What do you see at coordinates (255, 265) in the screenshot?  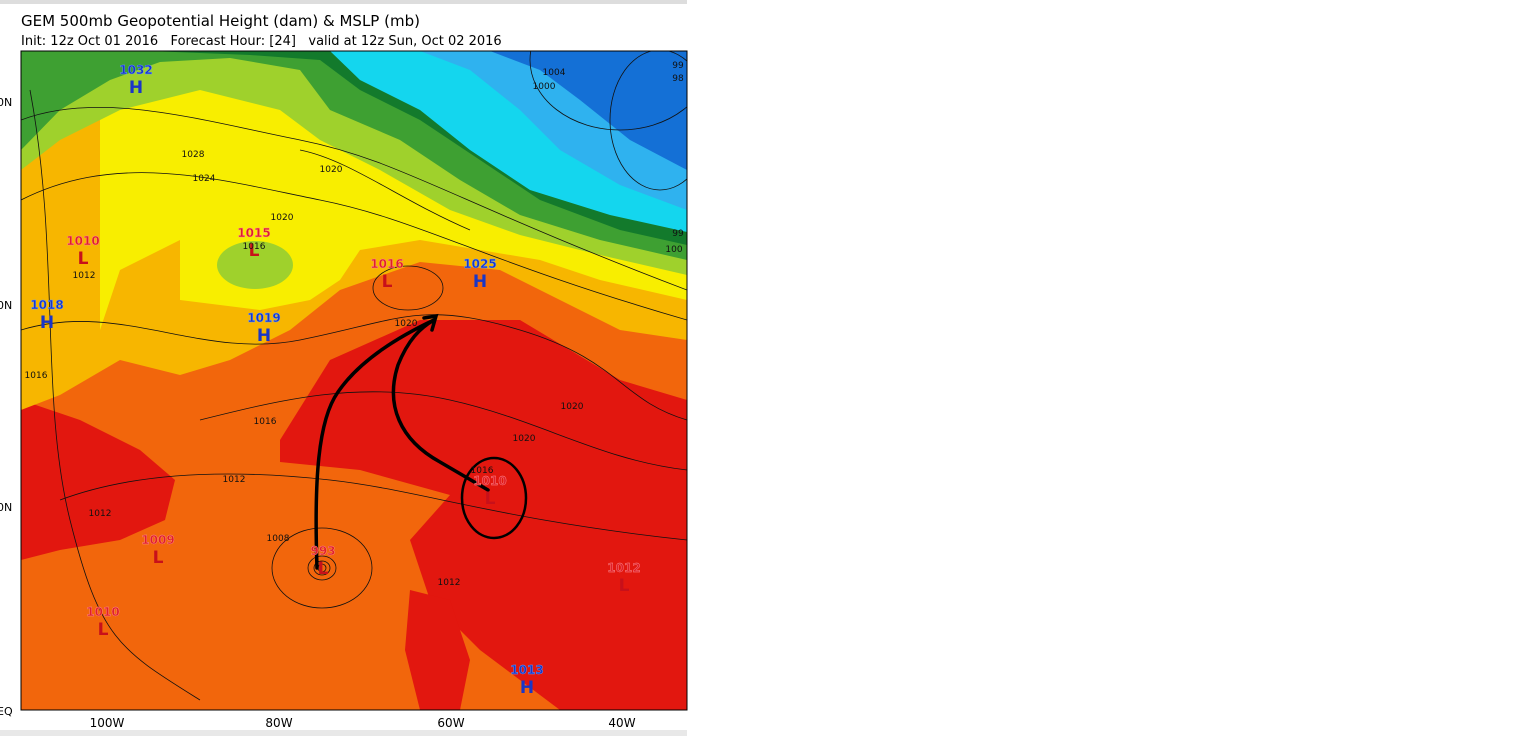 I see `great-lakes-blob` at bounding box center [255, 265].